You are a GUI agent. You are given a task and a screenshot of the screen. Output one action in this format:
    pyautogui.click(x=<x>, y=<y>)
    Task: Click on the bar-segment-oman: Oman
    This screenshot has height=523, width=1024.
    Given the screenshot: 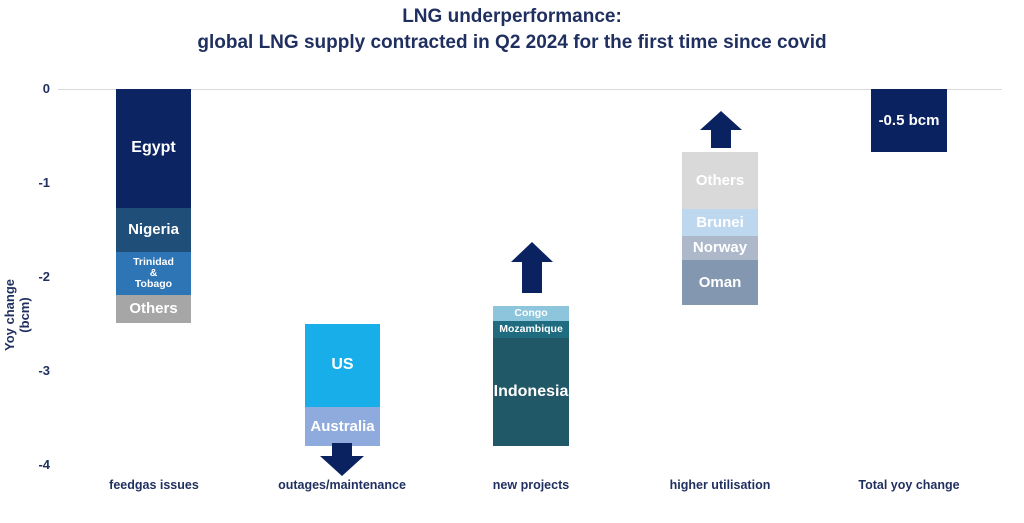 What is the action you would take?
    pyautogui.click(x=720, y=282)
    